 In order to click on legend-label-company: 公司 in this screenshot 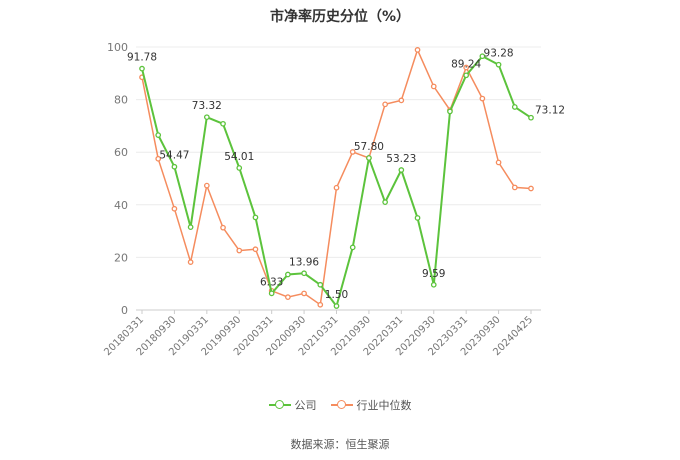, I will do `click(305, 405)`.